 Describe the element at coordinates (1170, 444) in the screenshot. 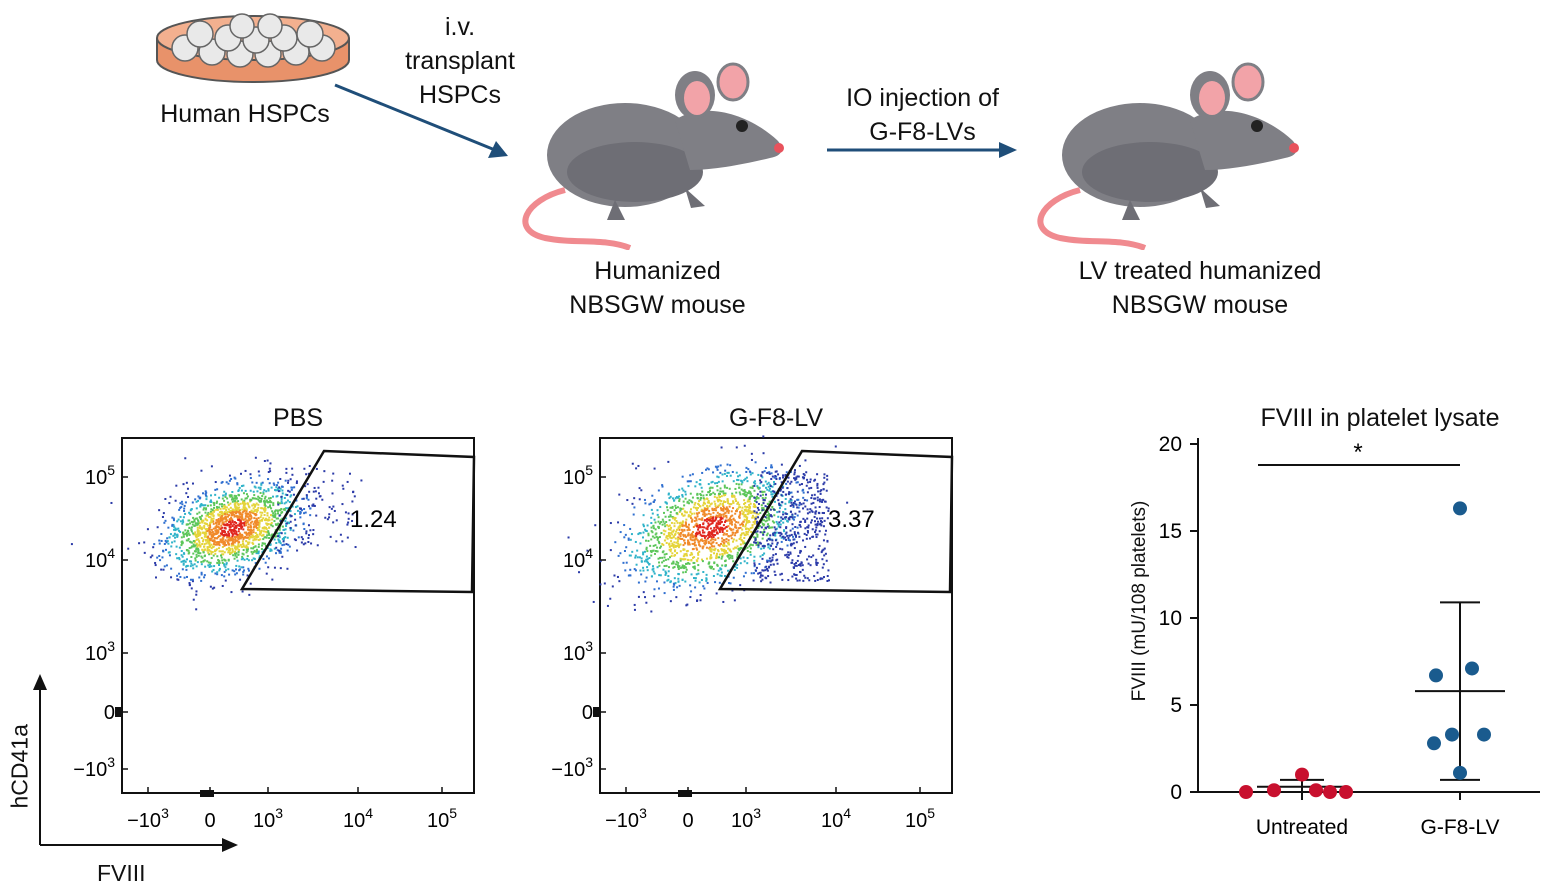

I see `y-tick-label: 20` at that location.